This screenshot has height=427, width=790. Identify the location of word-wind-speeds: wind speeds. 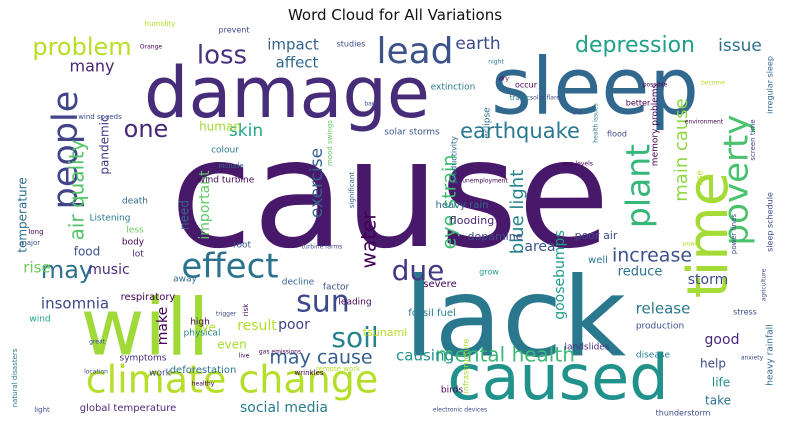
(100, 117).